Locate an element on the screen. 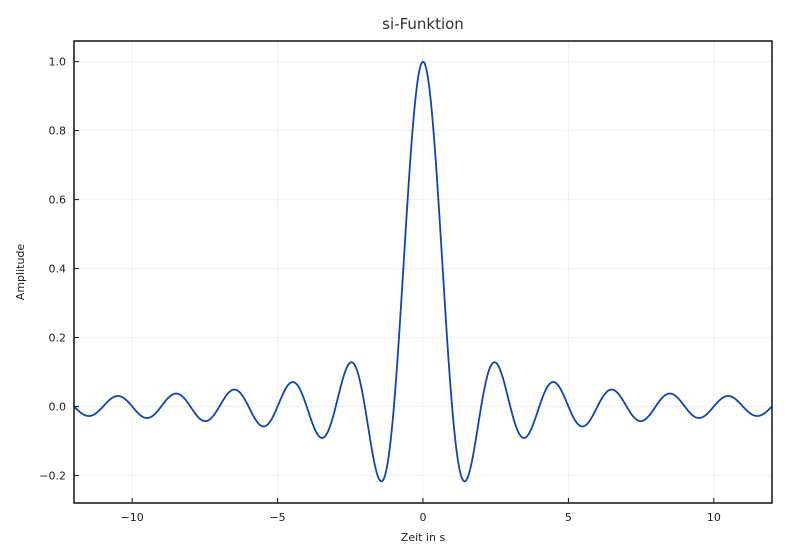 Image resolution: width=786 pixels, height=560 pixels. x-tick-label: −10 is located at coordinates (132, 517).